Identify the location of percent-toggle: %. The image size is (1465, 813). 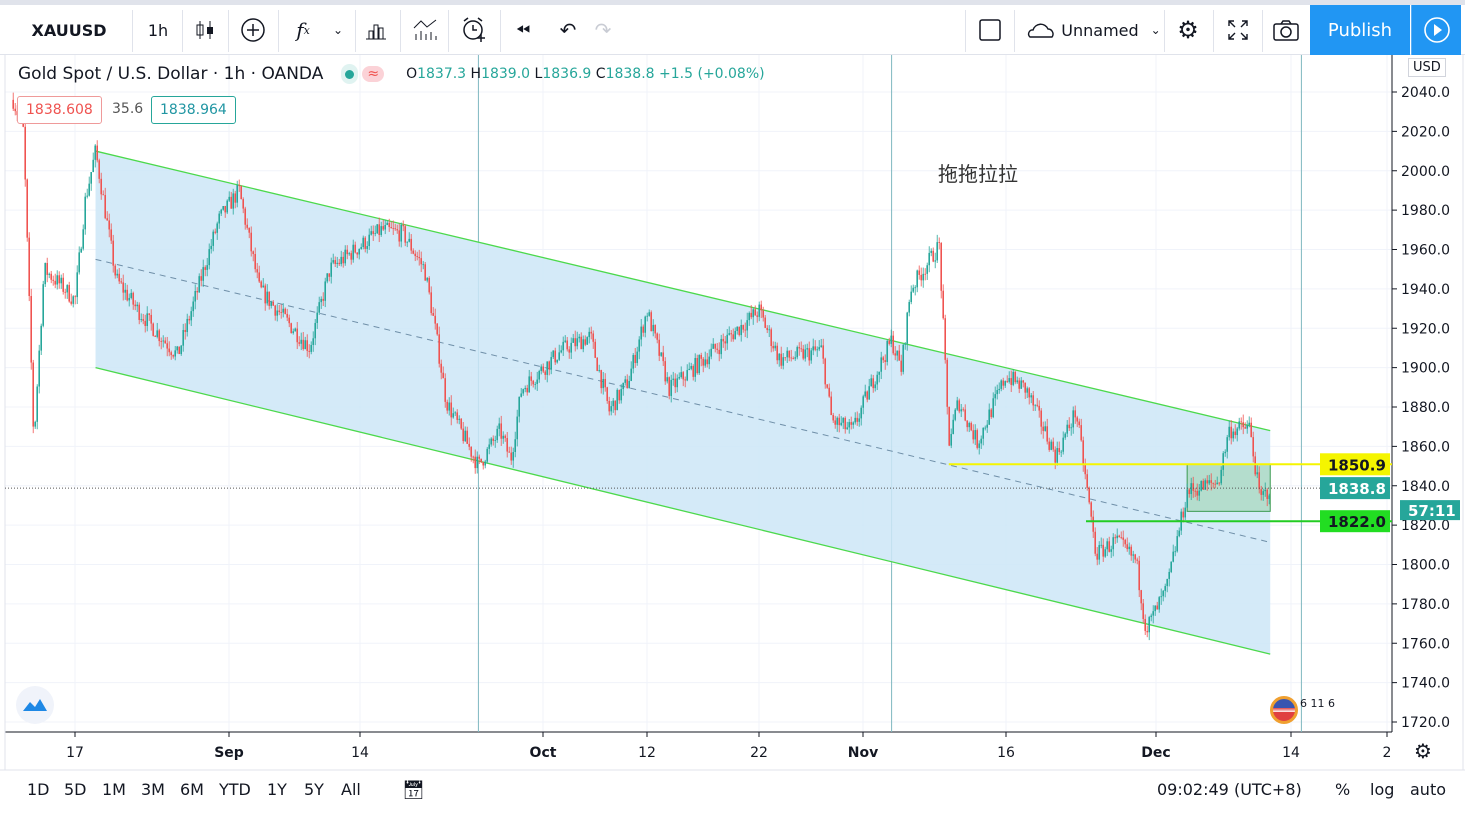
(1343, 789).